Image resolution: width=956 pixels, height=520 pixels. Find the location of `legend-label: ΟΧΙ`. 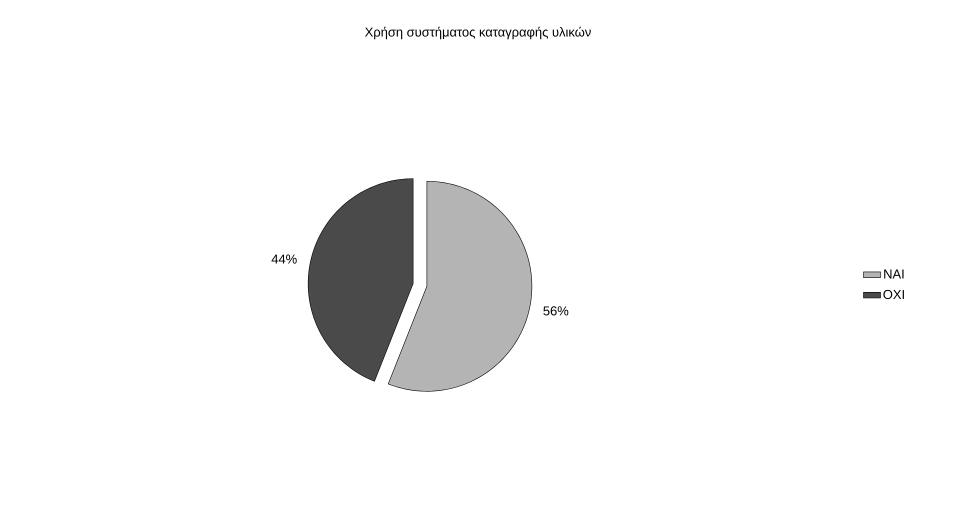

legend-label: ΟΧΙ is located at coordinates (893, 295).